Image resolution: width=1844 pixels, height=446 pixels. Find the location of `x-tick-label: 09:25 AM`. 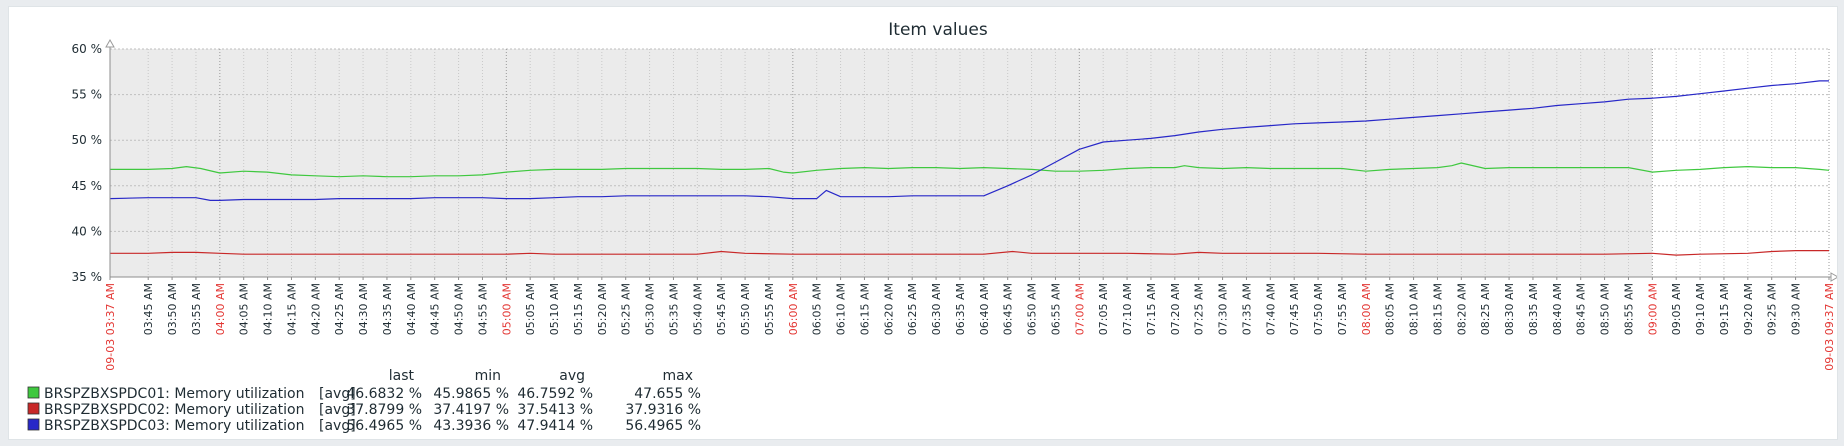

x-tick-label: 09:25 AM is located at coordinates (1772, 309).